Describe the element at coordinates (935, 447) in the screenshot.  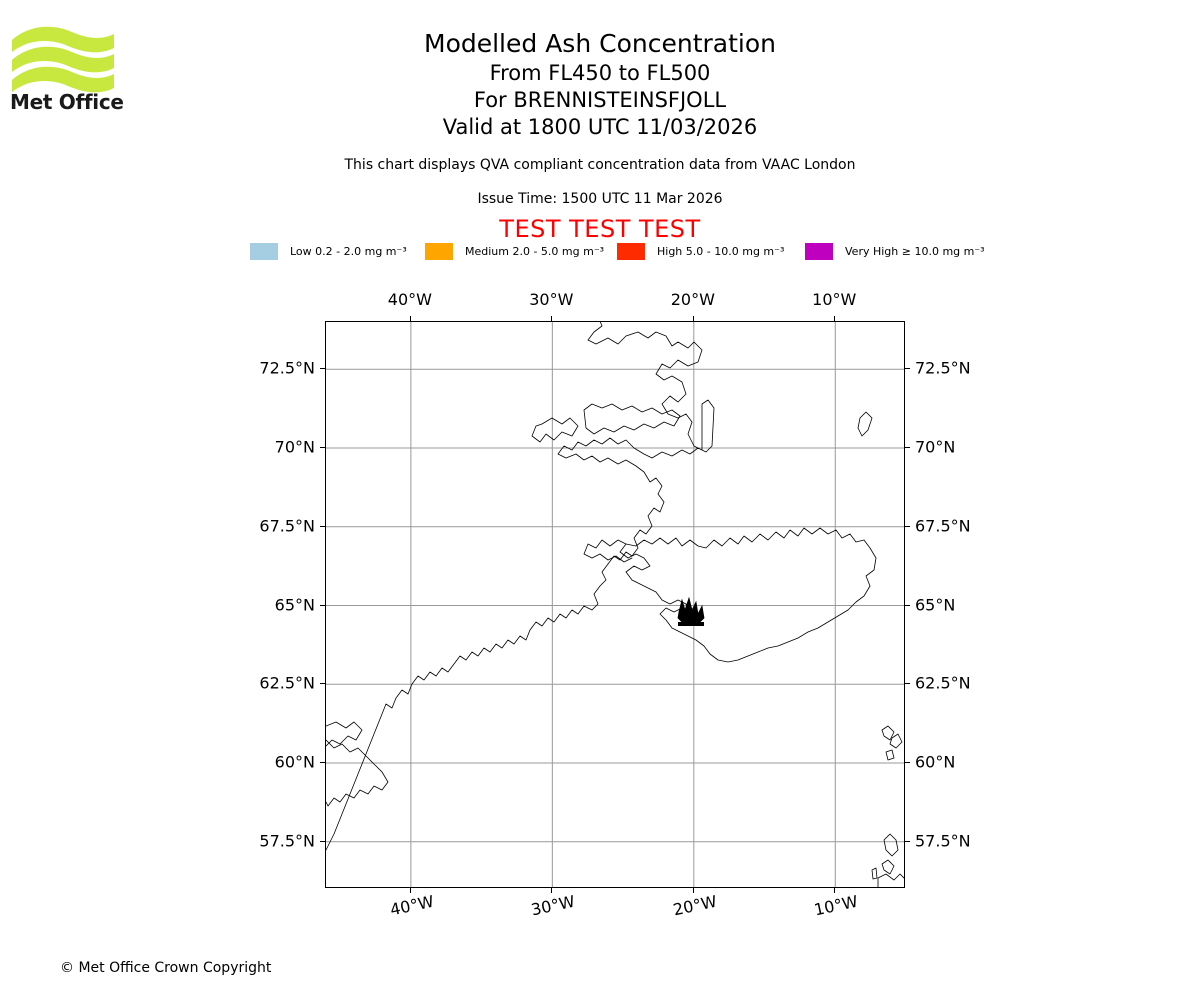
I see `tick-label-lat-right: 70°N` at that location.